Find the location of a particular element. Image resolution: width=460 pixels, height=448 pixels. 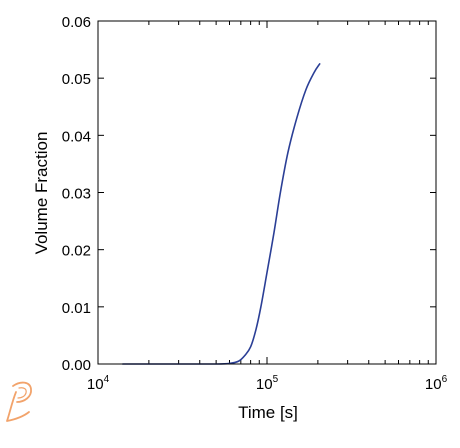

y-axis-label: Volume Fraction is located at coordinates (41, 193).